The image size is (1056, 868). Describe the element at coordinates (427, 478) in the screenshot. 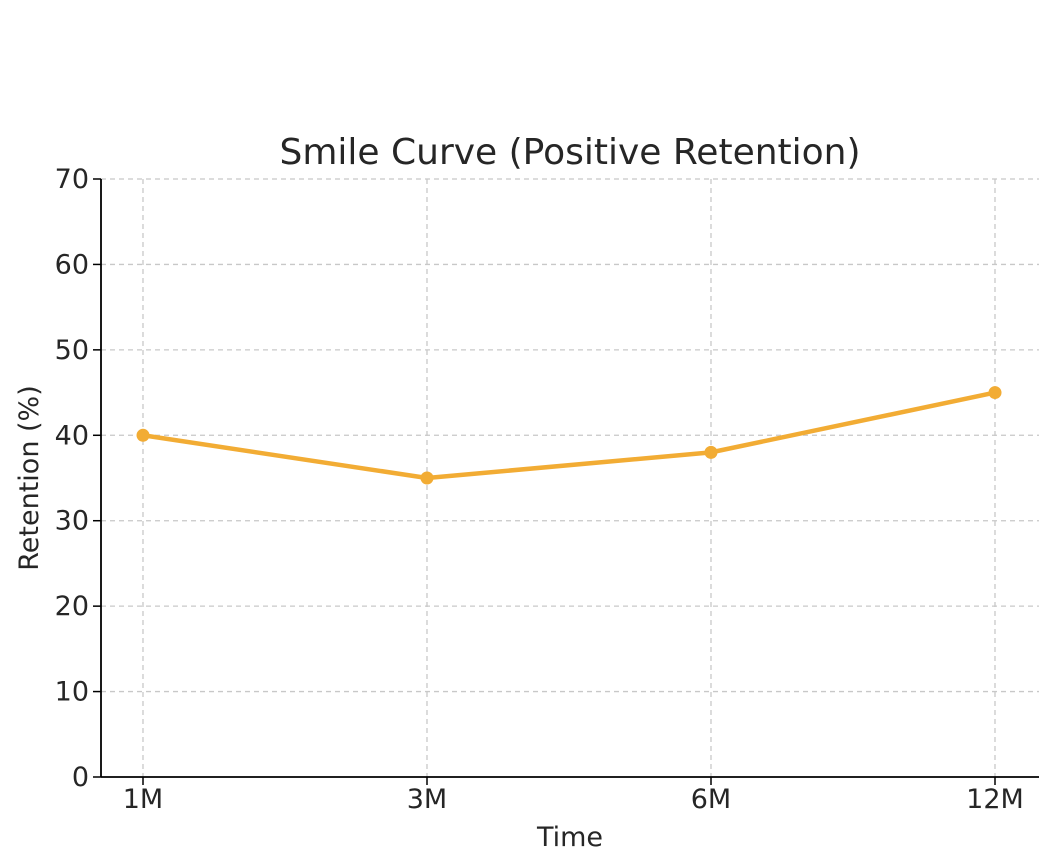

I see `data-point-3m` at that location.